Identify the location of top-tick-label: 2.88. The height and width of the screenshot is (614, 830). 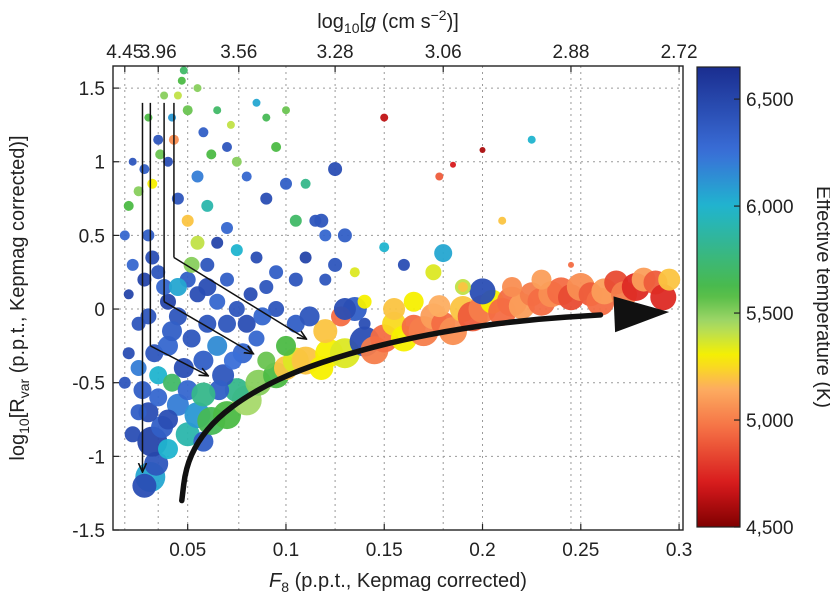
(570, 52).